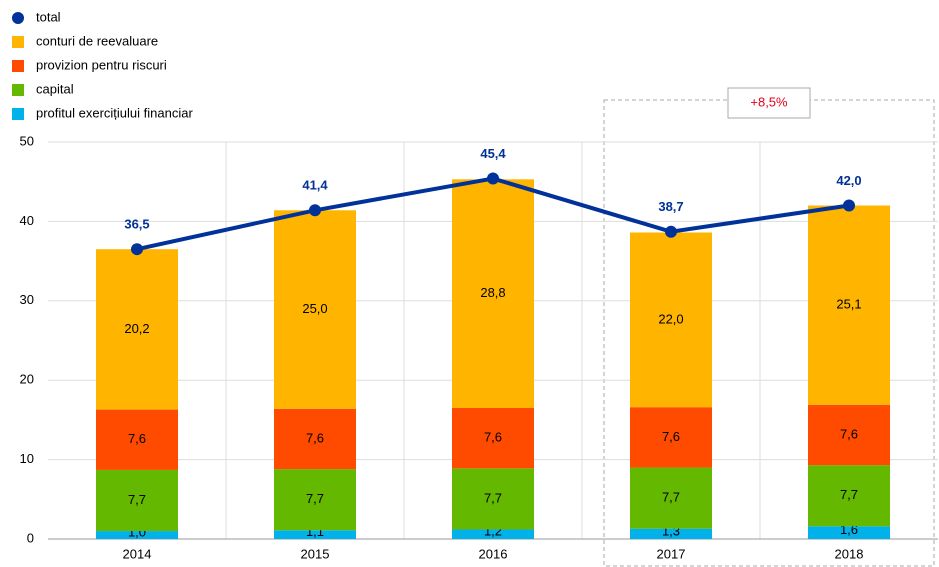 This screenshot has width=939, height=567. Describe the element at coordinates (671, 553) in the screenshot. I see `x-tick-label: 2017` at that location.